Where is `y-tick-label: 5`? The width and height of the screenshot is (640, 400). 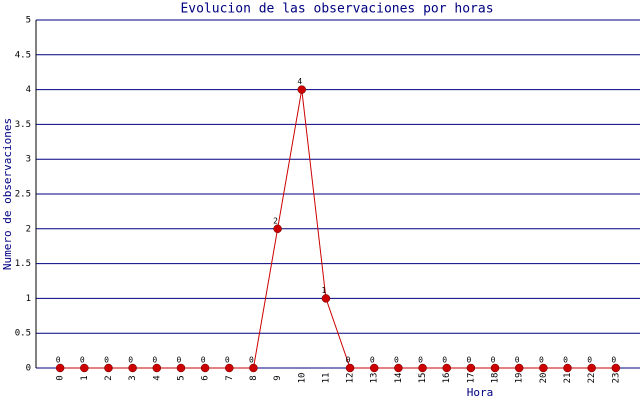 y-tick-label: 5 is located at coordinates (28, 21).